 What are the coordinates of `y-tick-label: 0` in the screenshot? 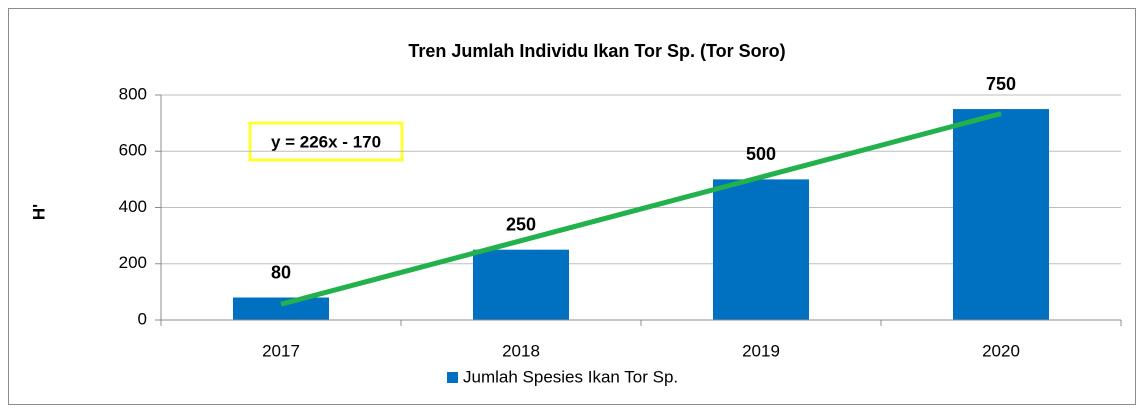 It's located at (142, 318).